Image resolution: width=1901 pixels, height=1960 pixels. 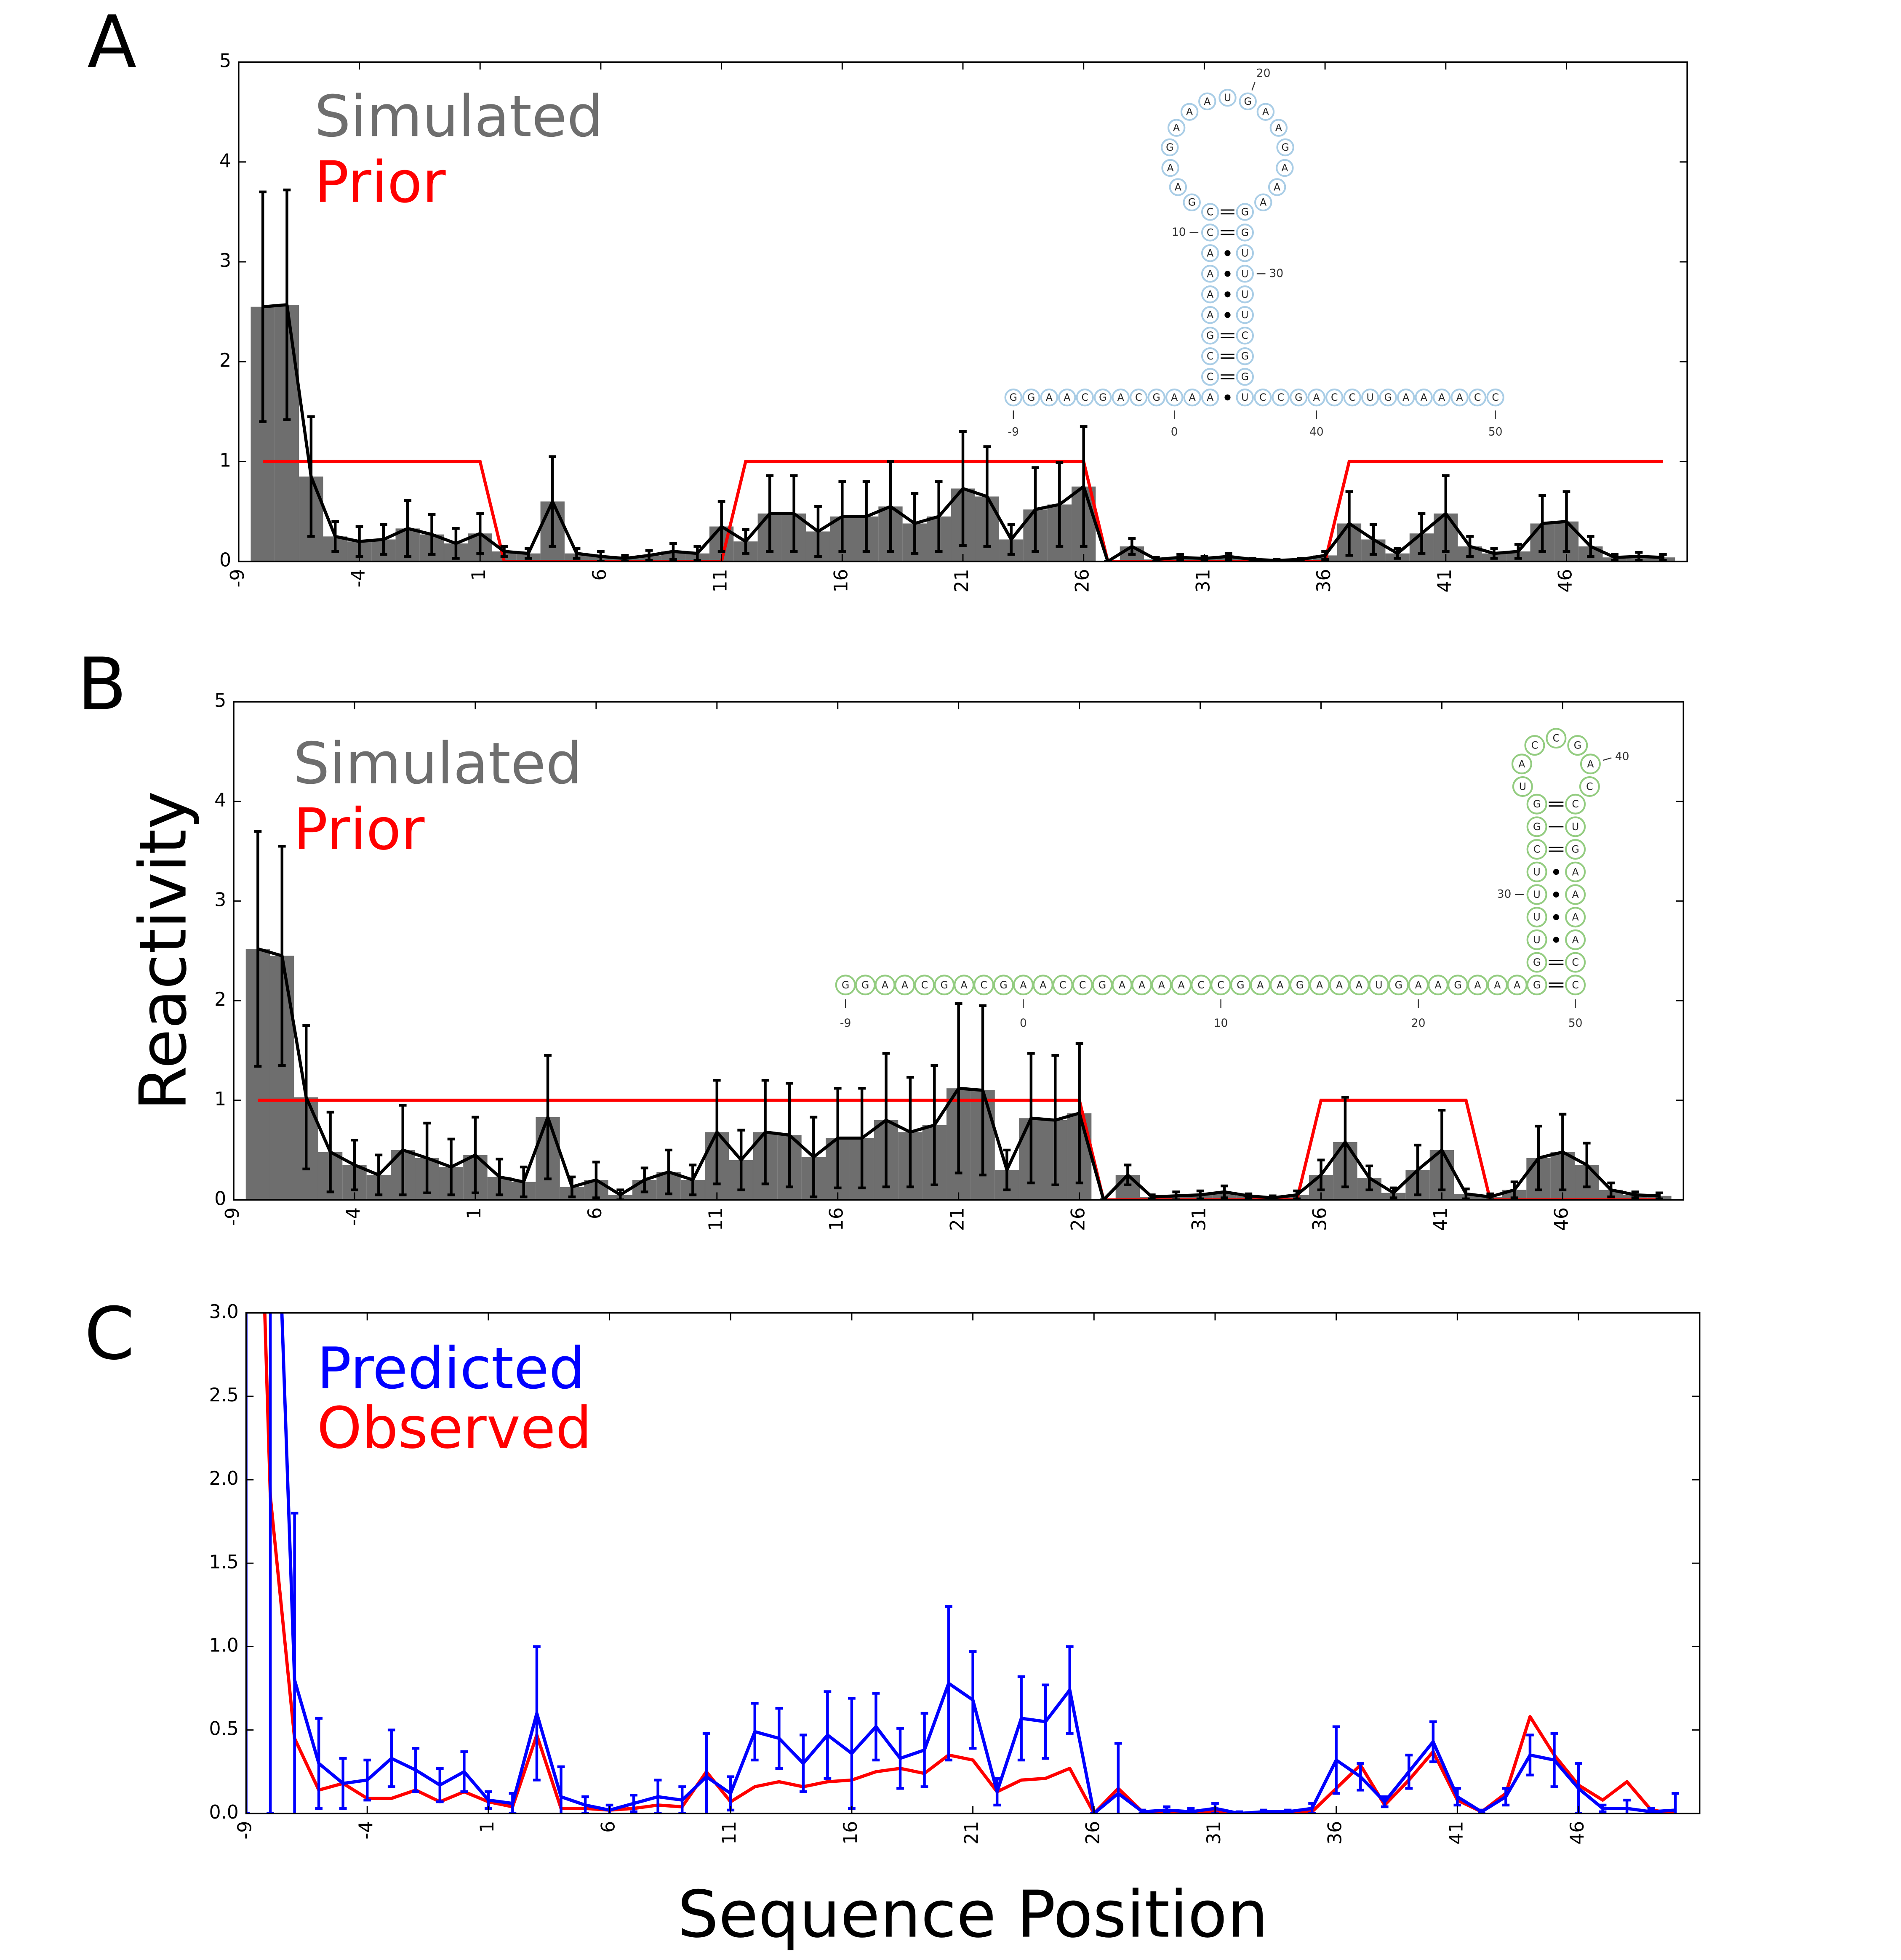 I want to click on x-tick-label: 1, so click(x=488, y=1827).